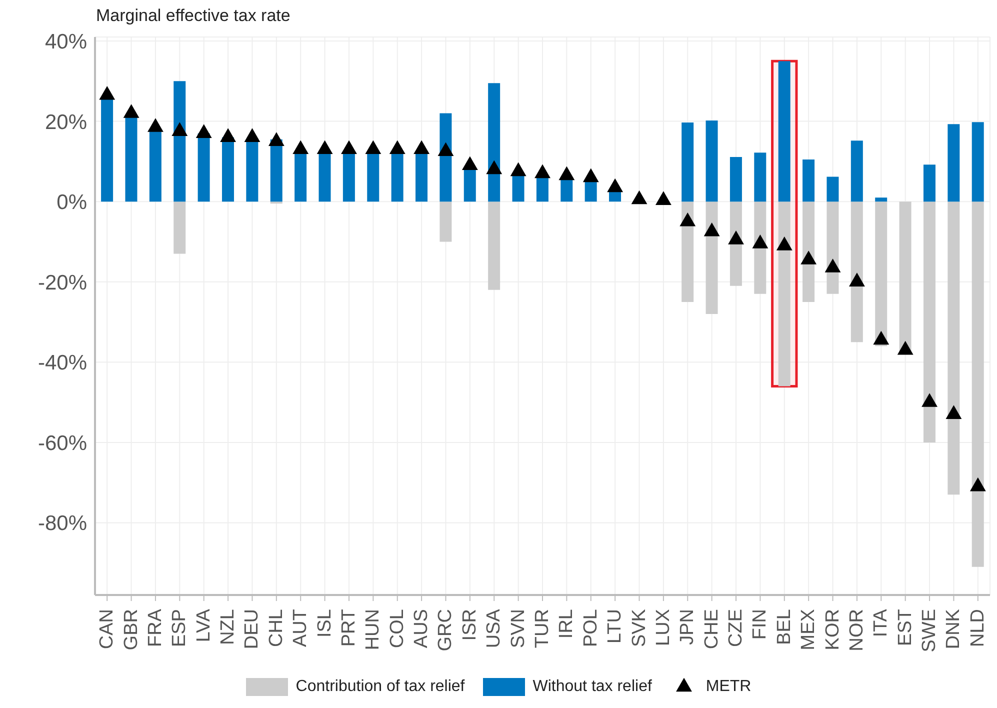  I want to click on x-tick-label: NZL, so click(228, 627).